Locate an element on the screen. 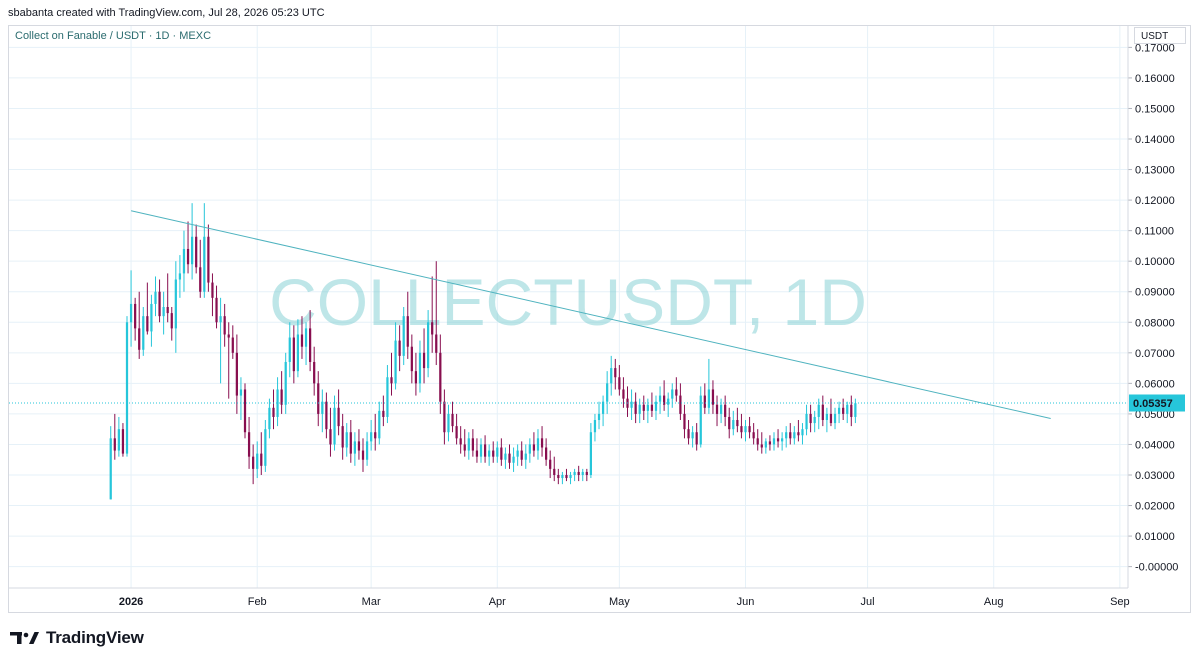 This screenshot has width=1200, height=663. currency-unit-button: USDT is located at coordinates (1160, 35).